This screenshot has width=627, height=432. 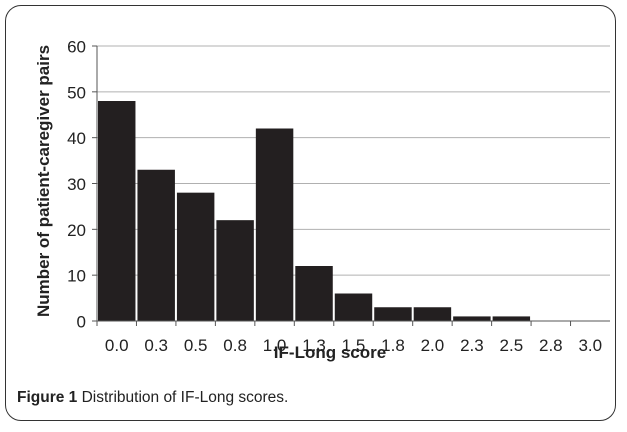 I want to click on x-tick-label: 0.3, so click(x=156, y=345).